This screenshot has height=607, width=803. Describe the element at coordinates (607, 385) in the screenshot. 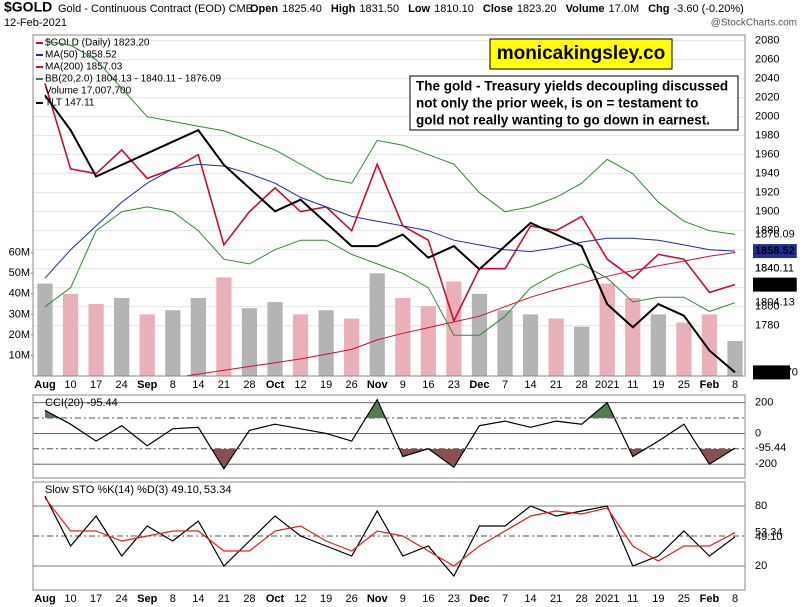

I see `x-tick-label: 2021` at that location.